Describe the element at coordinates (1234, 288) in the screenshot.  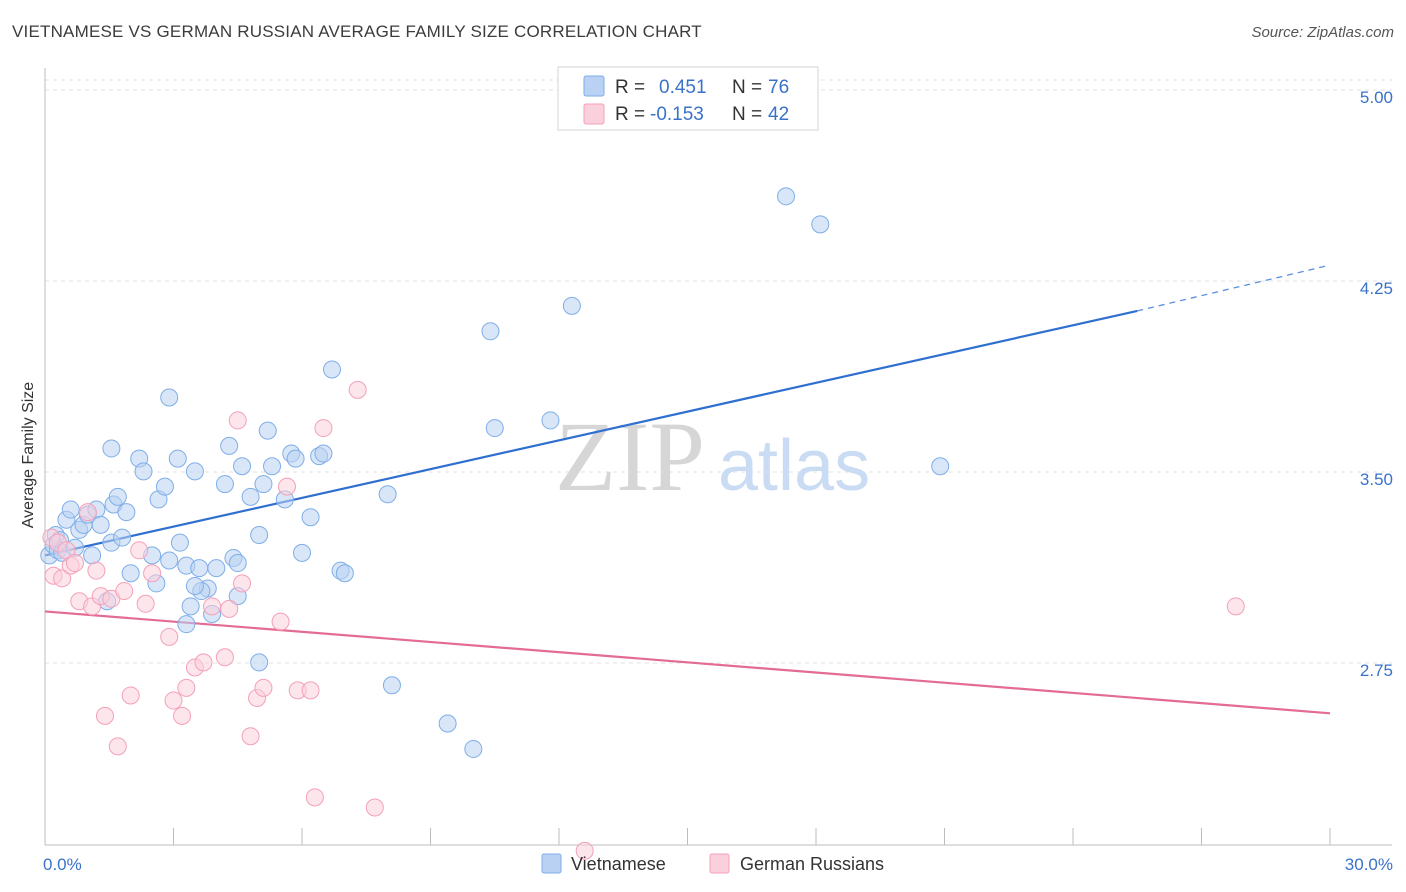
I see `trend-line-vietnamese-projection` at that location.